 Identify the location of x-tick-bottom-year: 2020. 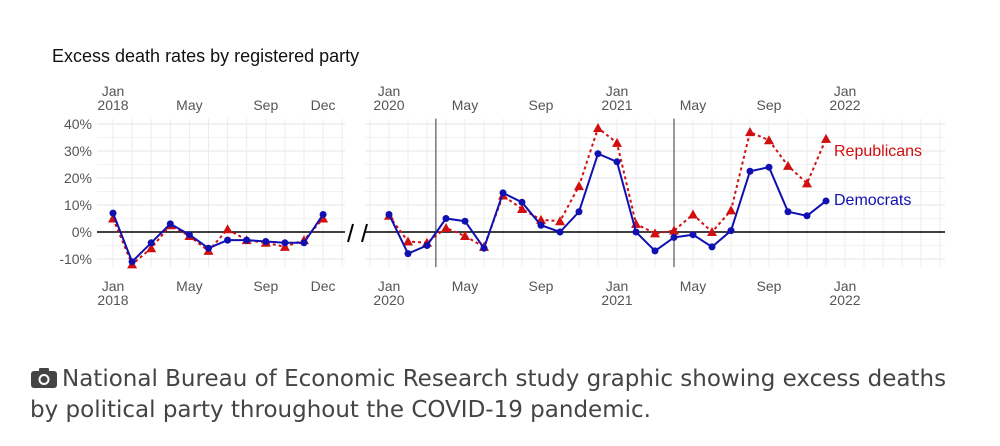
(388, 300).